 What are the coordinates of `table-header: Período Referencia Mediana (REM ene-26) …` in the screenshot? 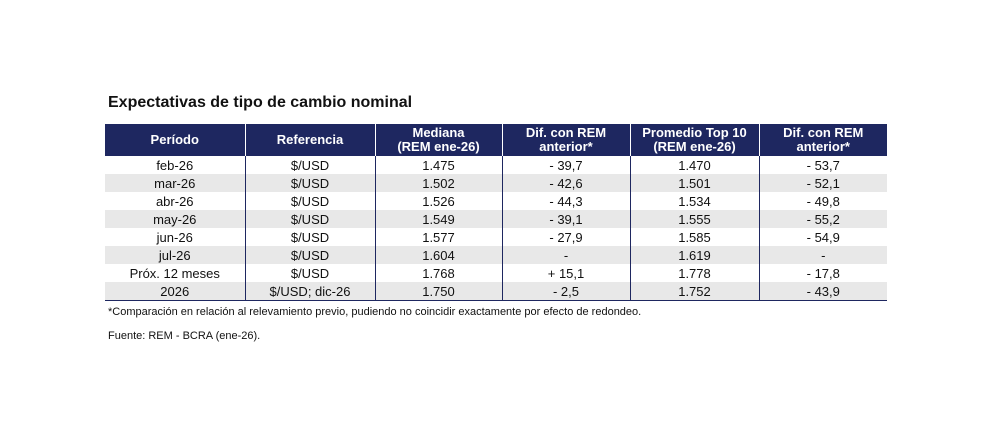 It's located at (496, 140).